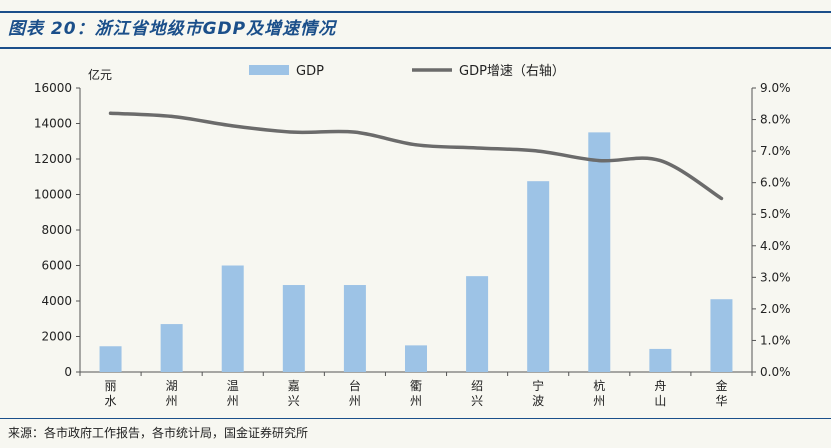 The height and width of the screenshot is (448, 831). Describe the element at coordinates (416, 393) in the screenshot. I see `x-axis-tick-label: 衢州` at that location.